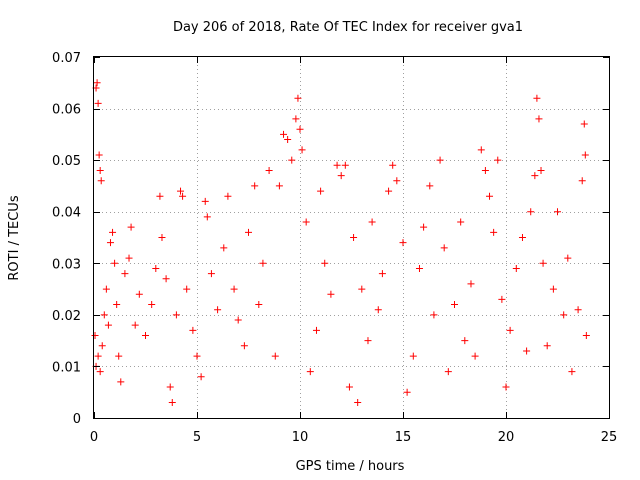  What do you see at coordinates (66, 367) in the screenshot?
I see `y-tick-label: 0.01` at bounding box center [66, 367].